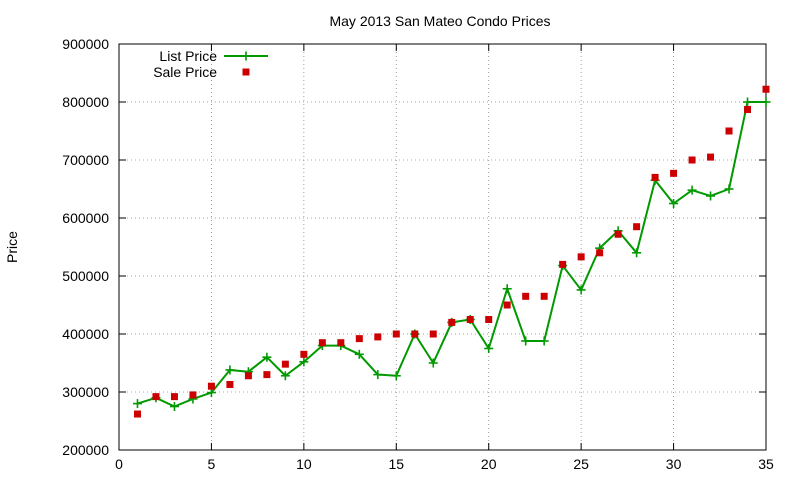 This screenshot has height=480, width=800. Describe the element at coordinates (674, 464) in the screenshot. I see `x-tick-label: 30` at that location.